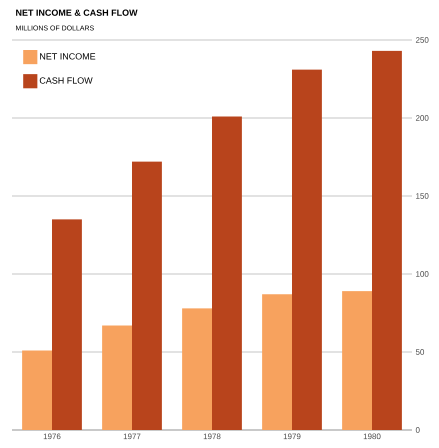  Describe the element at coordinates (77, 13) in the screenshot. I see `chart-title: NET INCOME & CASH FLOW` at that location.